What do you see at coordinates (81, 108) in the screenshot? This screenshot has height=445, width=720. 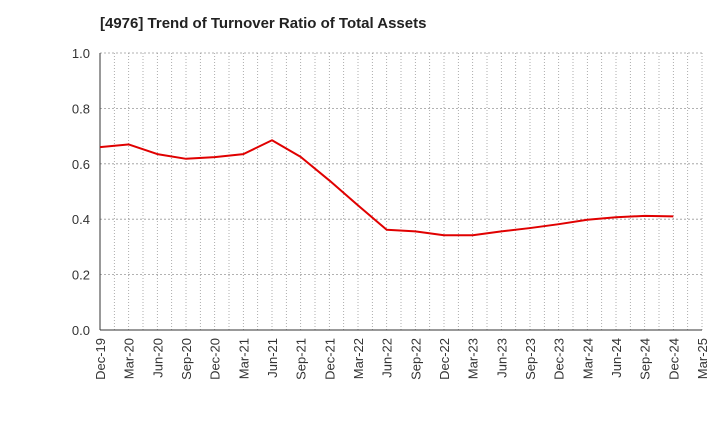 I see `y-tick-label: 0.8` at bounding box center [81, 108].